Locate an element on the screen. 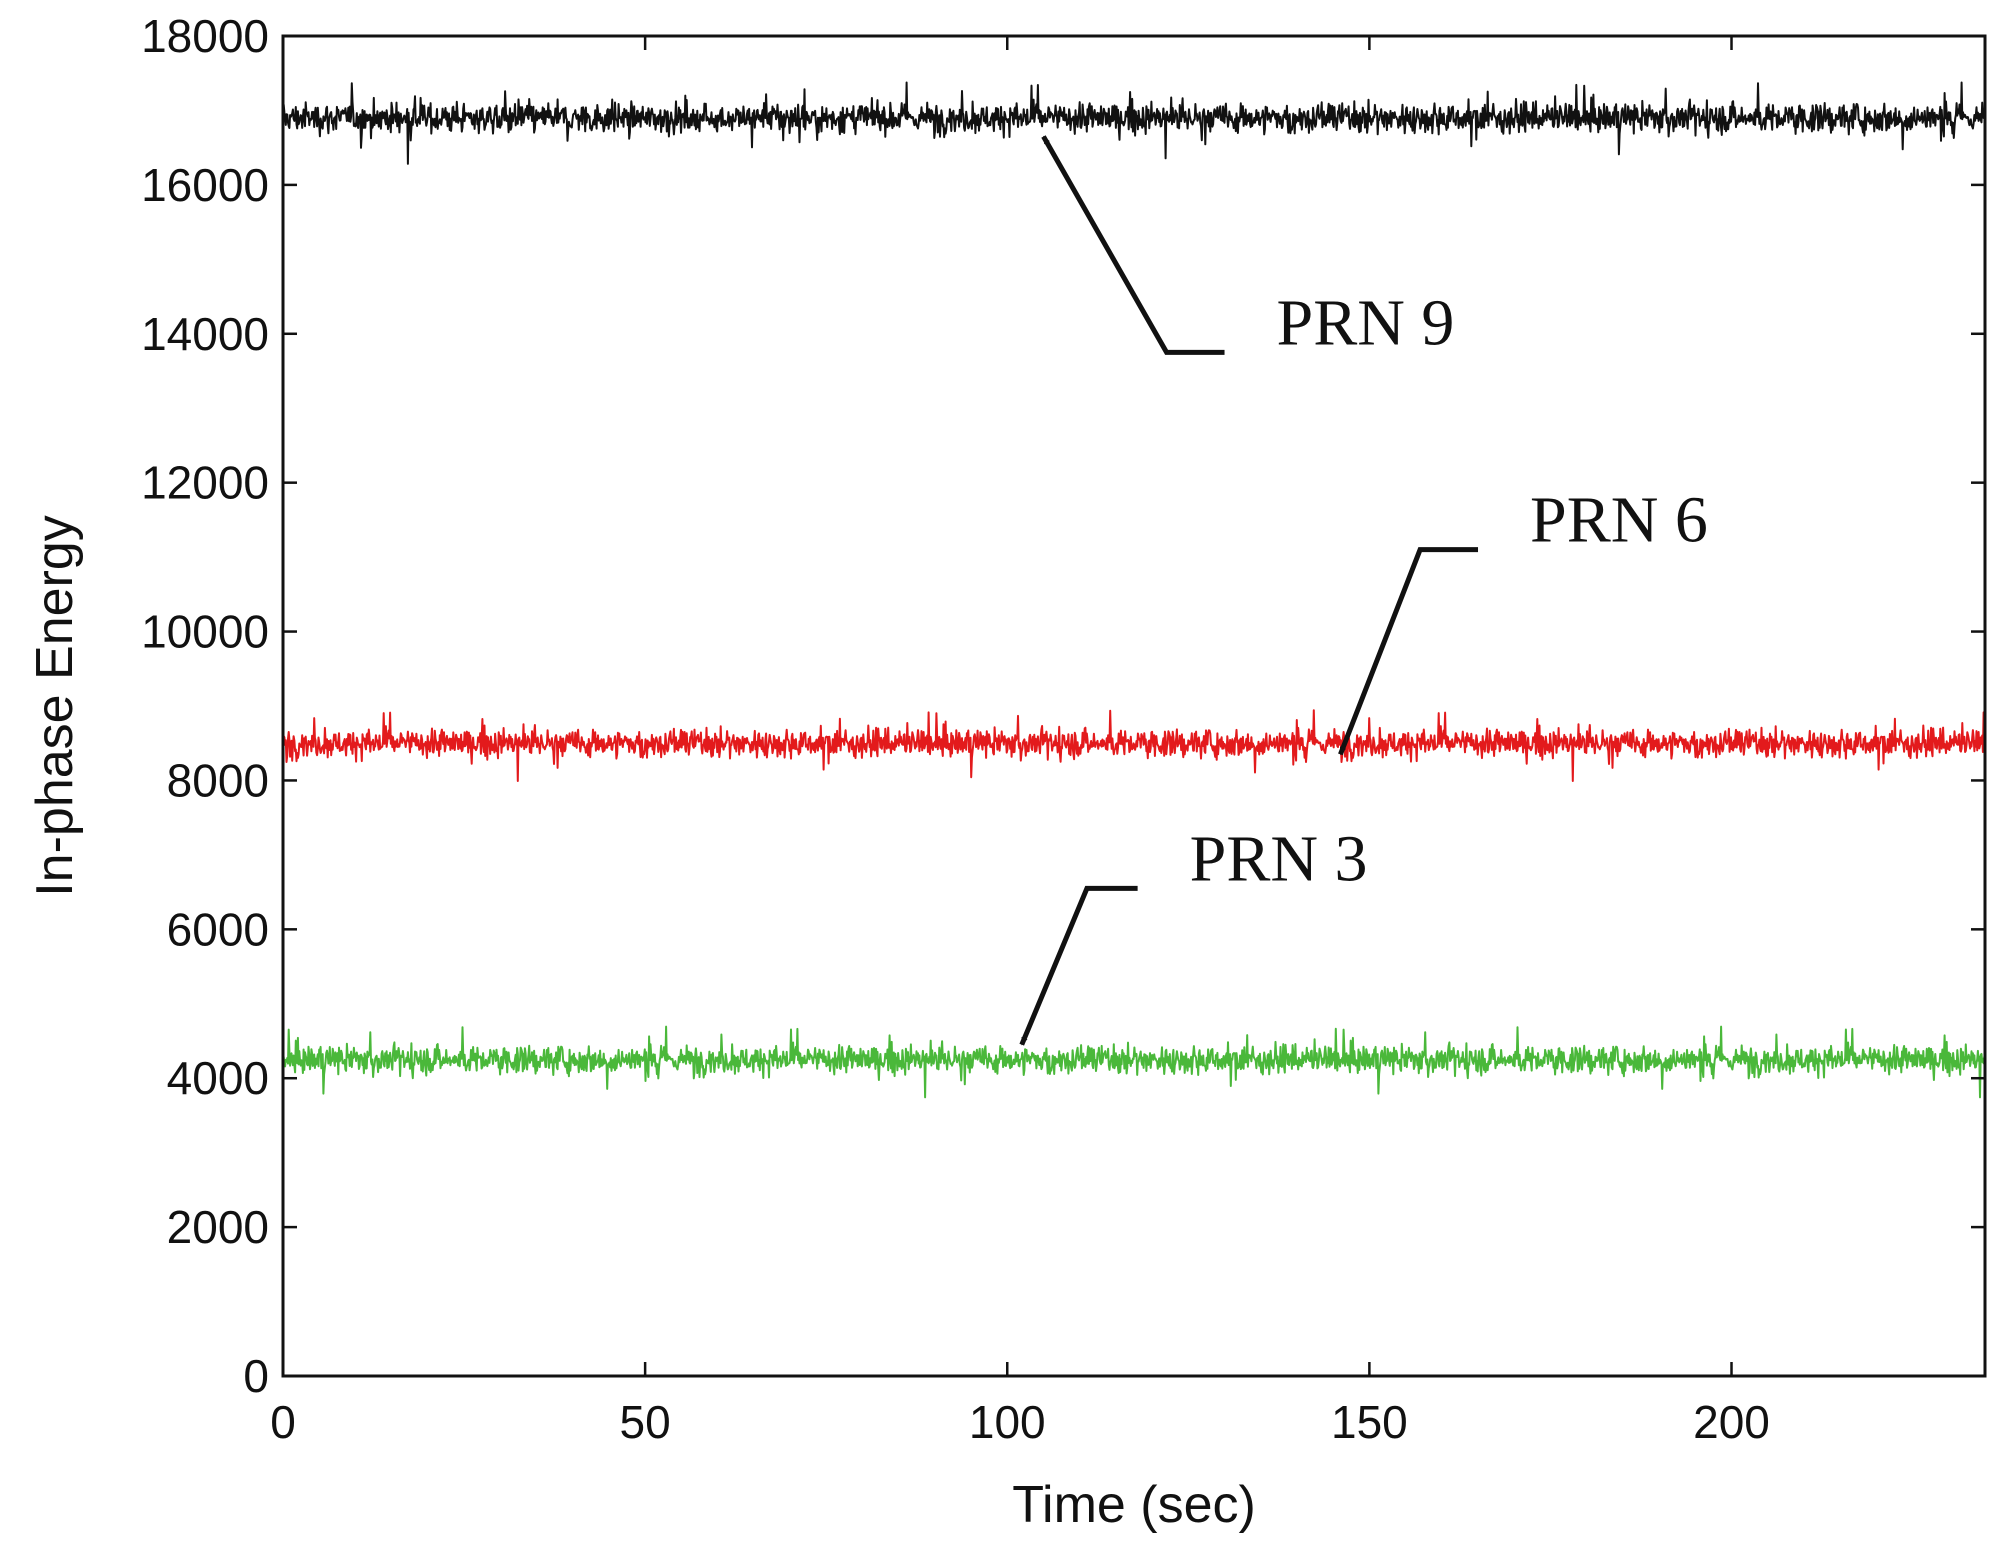 The image size is (2000, 1558). x-tick-label: 100 is located at coordinates (1007, 1422).